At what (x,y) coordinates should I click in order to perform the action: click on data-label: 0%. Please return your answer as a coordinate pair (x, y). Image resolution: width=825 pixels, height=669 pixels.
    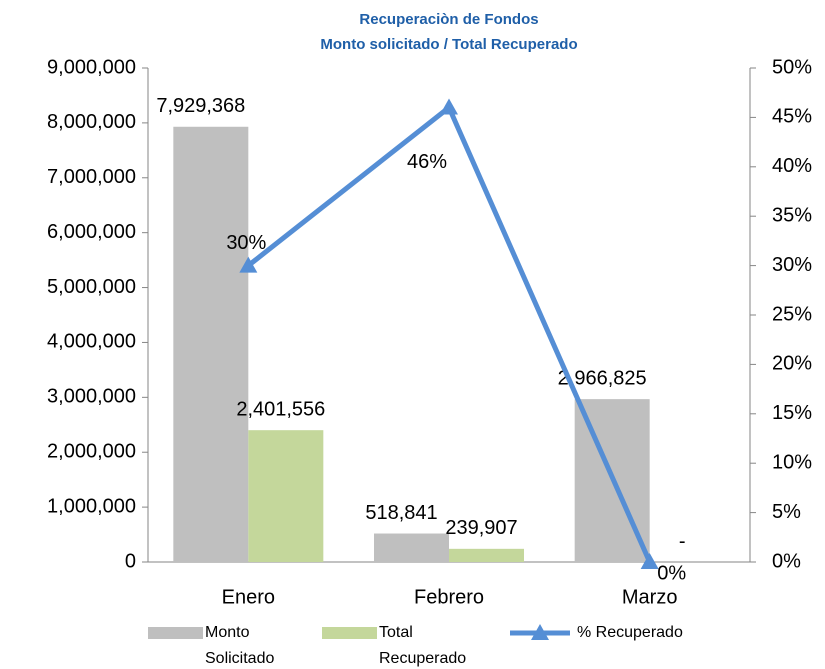
    Looking at the image, I should click on (671, 573).